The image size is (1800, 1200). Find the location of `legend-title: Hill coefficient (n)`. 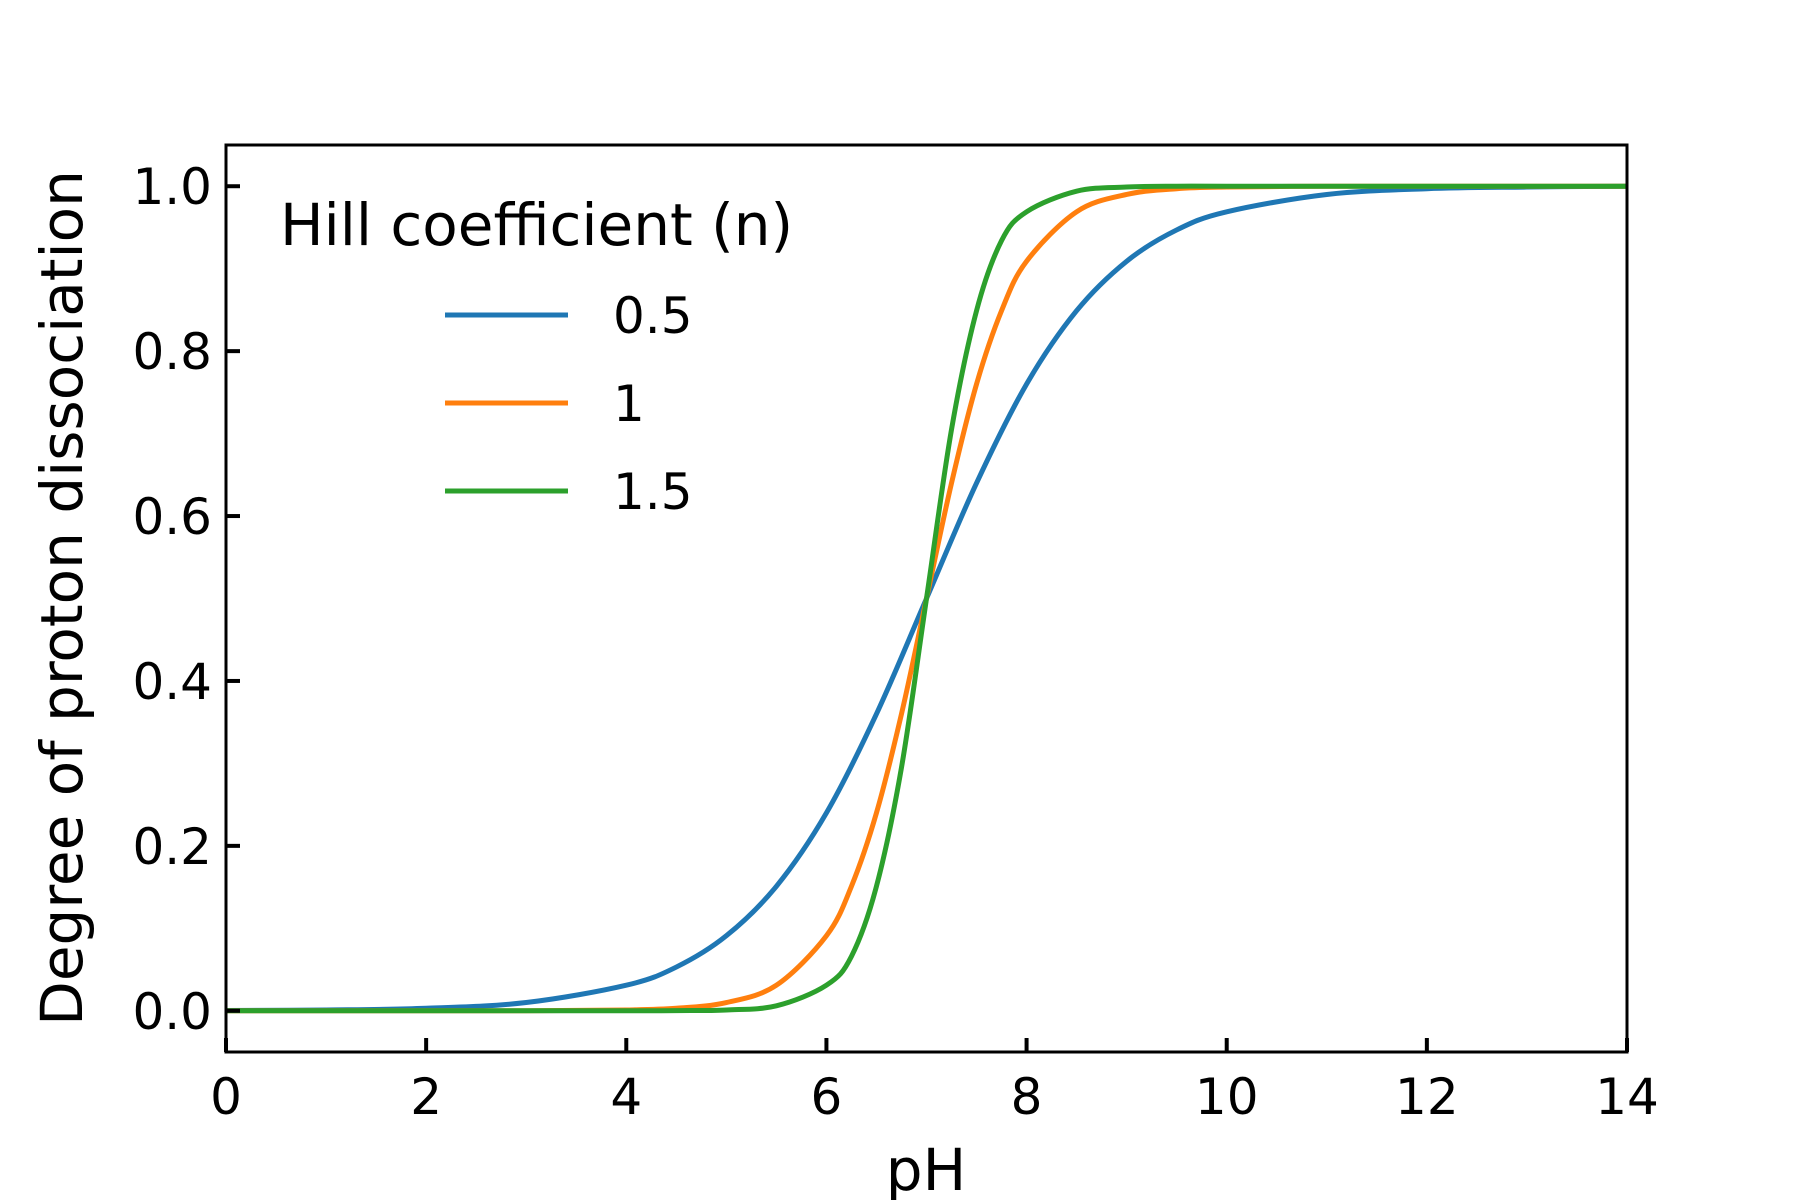

legend-title: Hill coefficient (n) is located at coordinates (536, 225).